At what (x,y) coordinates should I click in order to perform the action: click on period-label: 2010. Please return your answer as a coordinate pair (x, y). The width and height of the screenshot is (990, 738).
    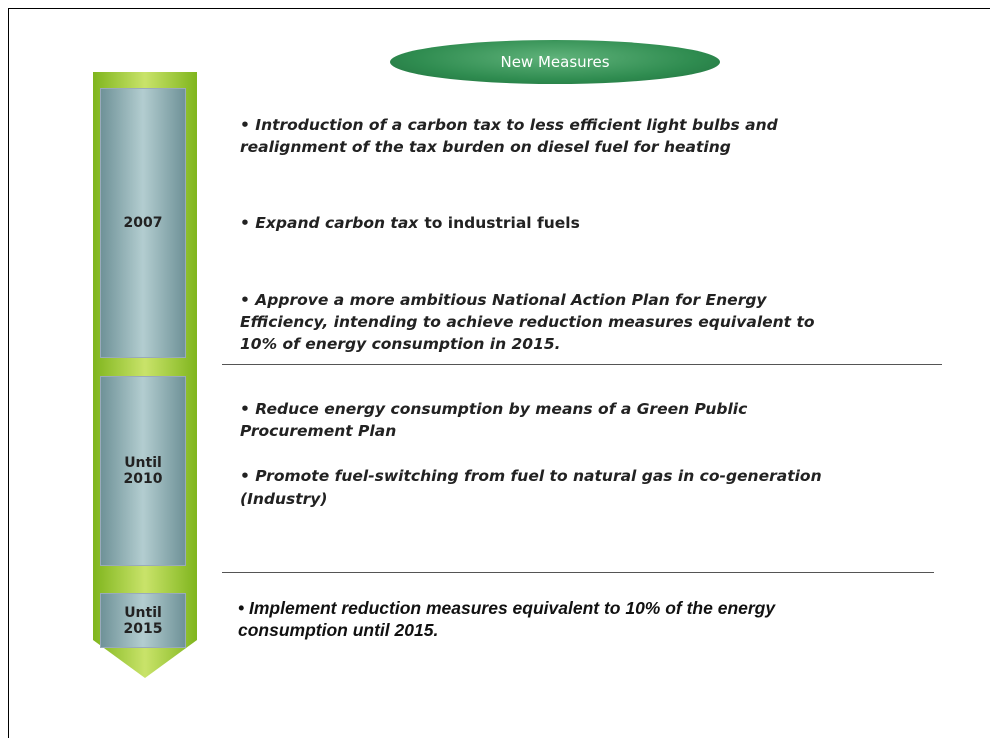
    Looking at the image, I should click on (143, 479).